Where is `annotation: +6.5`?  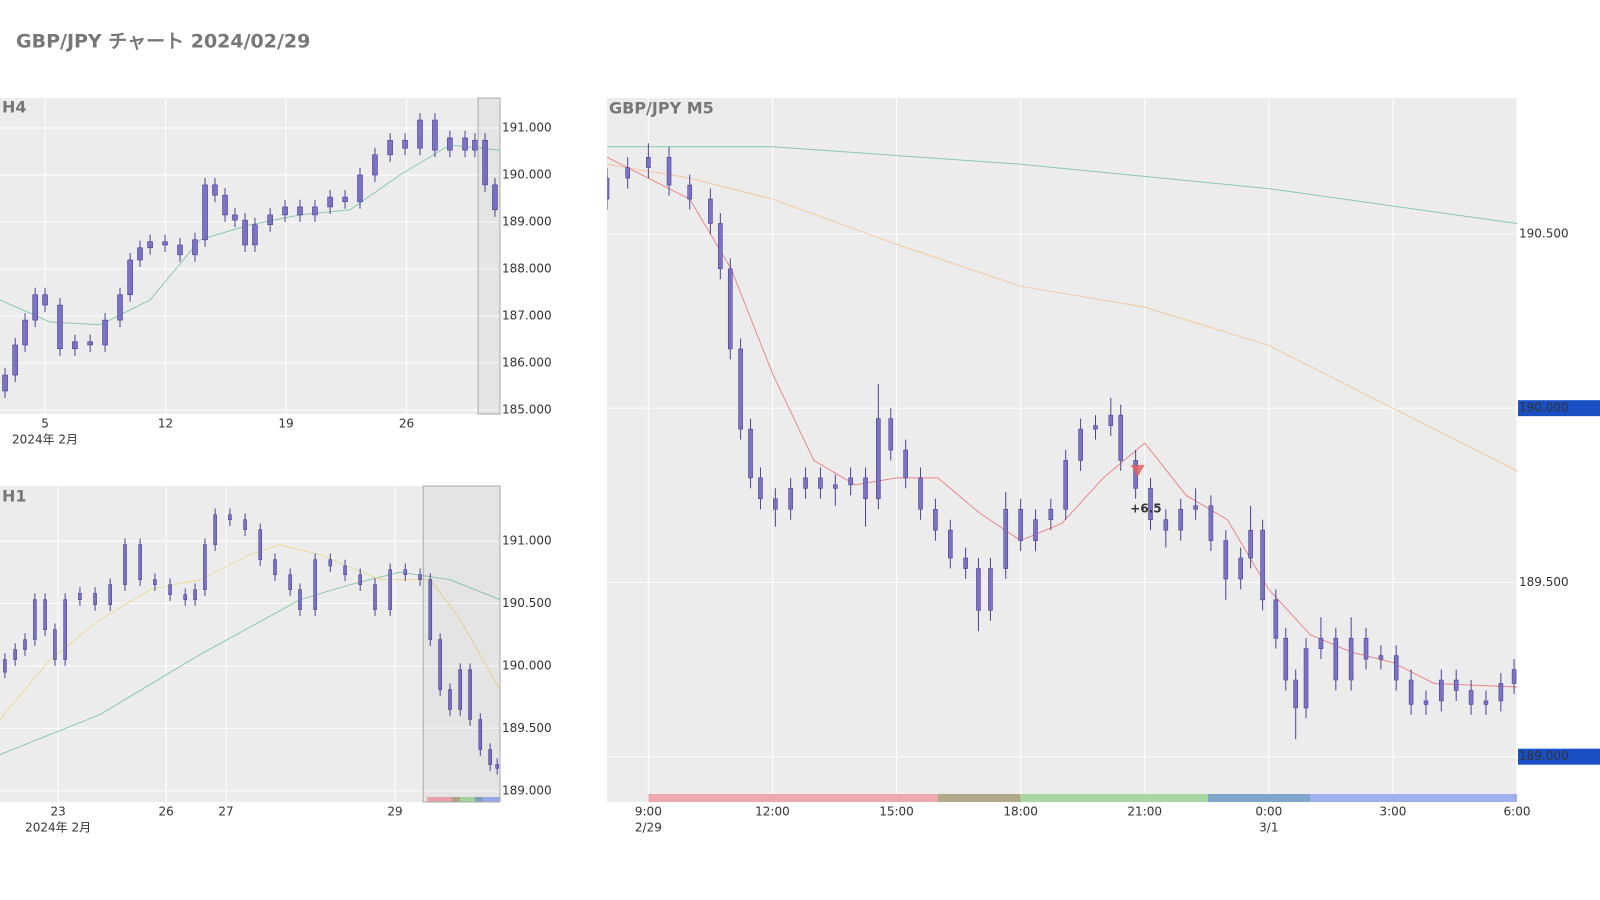
annotation: +6.5 is located at coordinates (1145, 509).